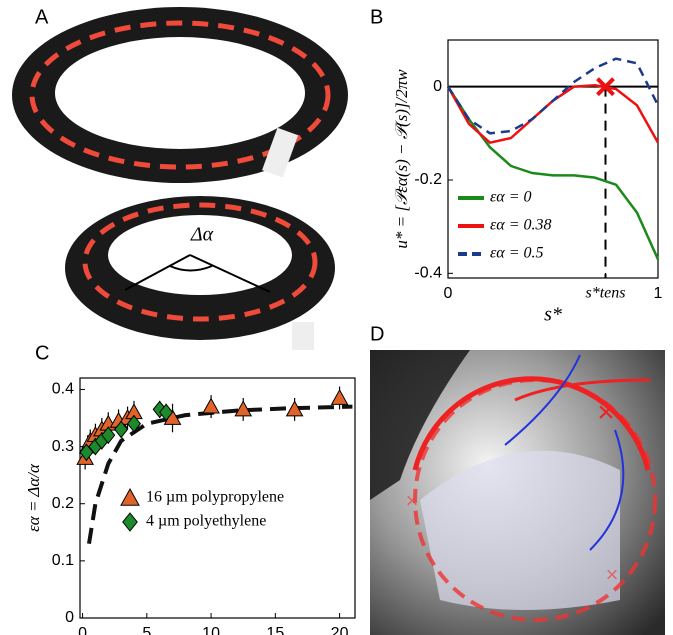  What do you see at coordinates (428, 179) in the screenshot?
I see `y-tick-label: -0.2` at bounding box center [428, 179].